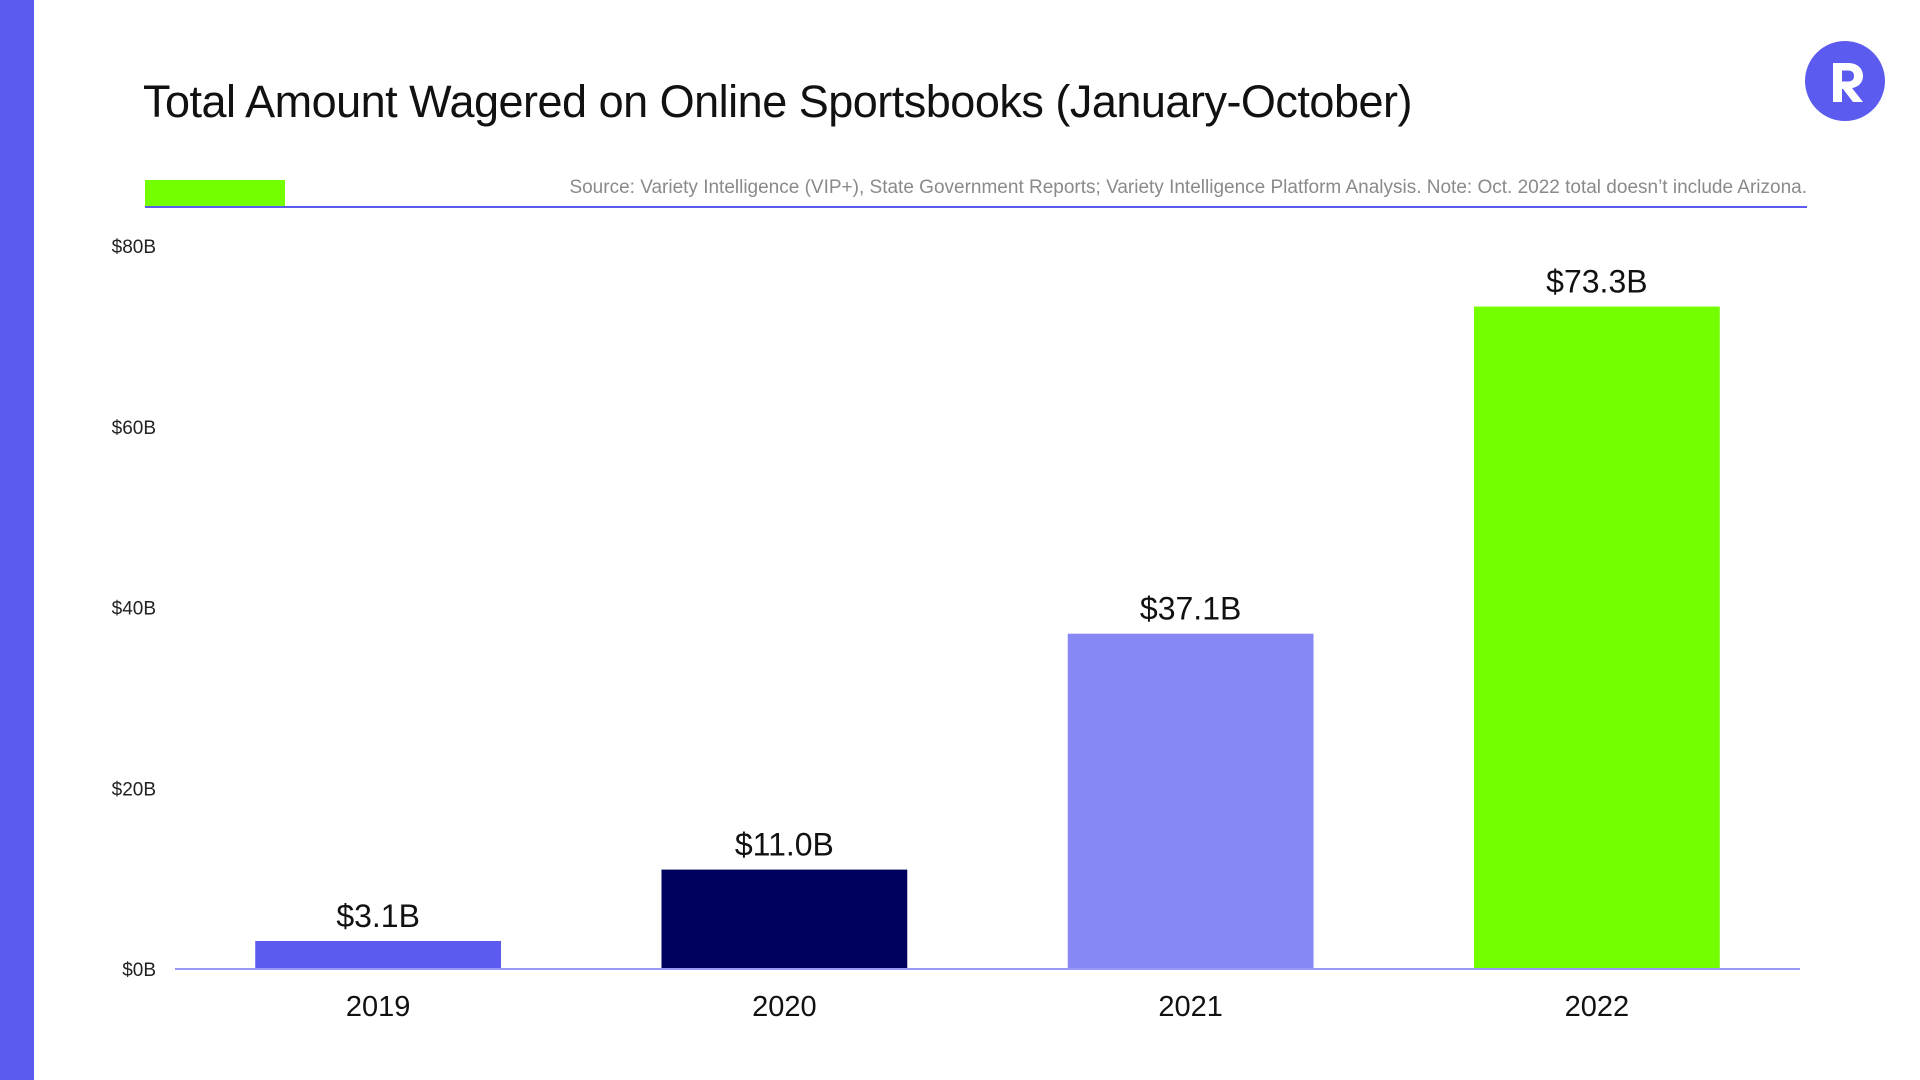 This screenshot has width=1920, height=1080. Describe the element at coordinates (976, 207) in the screenshot. I see `header-rule` at that location.